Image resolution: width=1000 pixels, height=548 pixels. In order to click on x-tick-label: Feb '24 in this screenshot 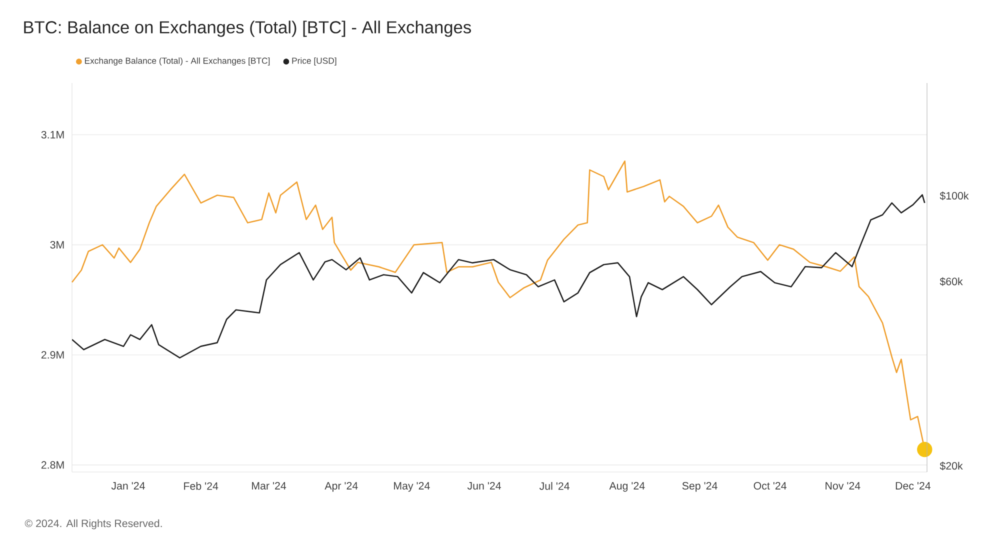, I will do `click(201, 486)`.